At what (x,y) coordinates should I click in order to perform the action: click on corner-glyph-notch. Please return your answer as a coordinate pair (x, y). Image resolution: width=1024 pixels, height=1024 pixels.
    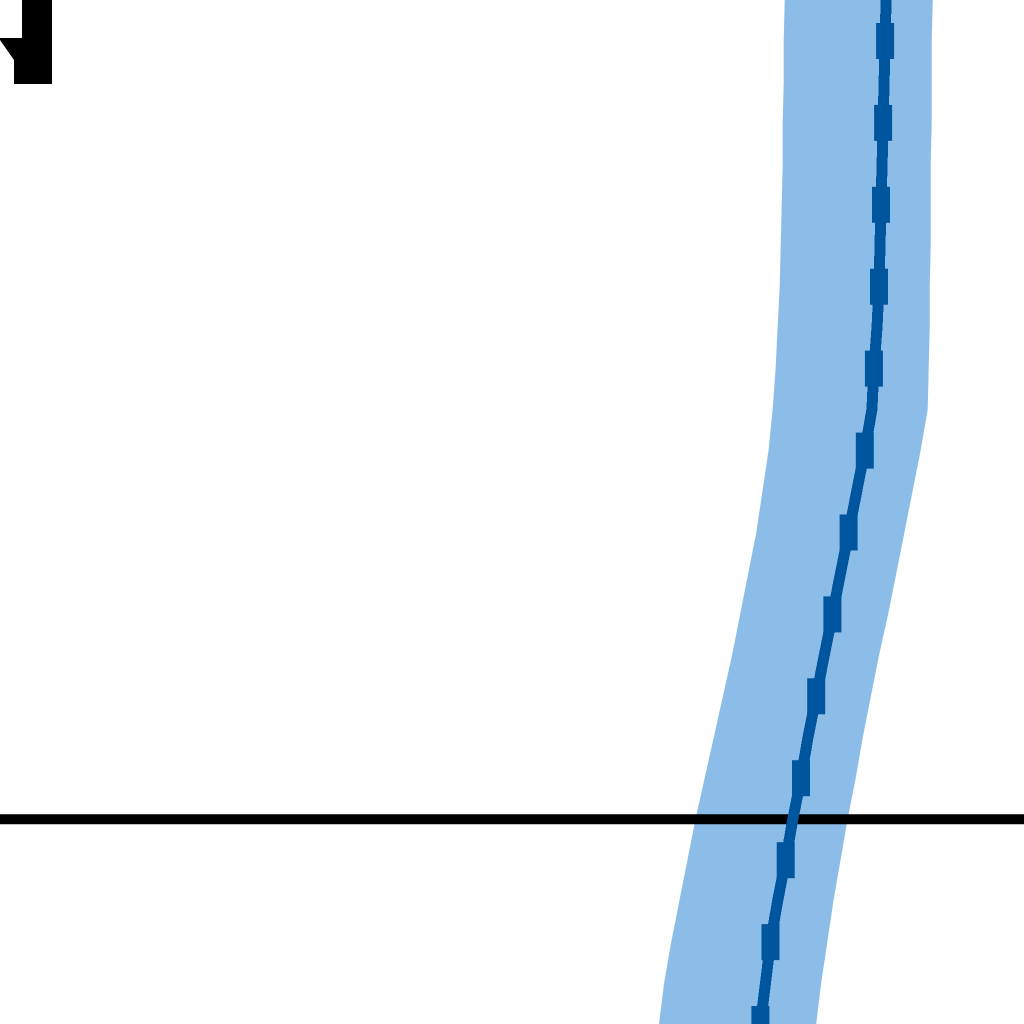
    Looking at the image, I should click on (11, 19).